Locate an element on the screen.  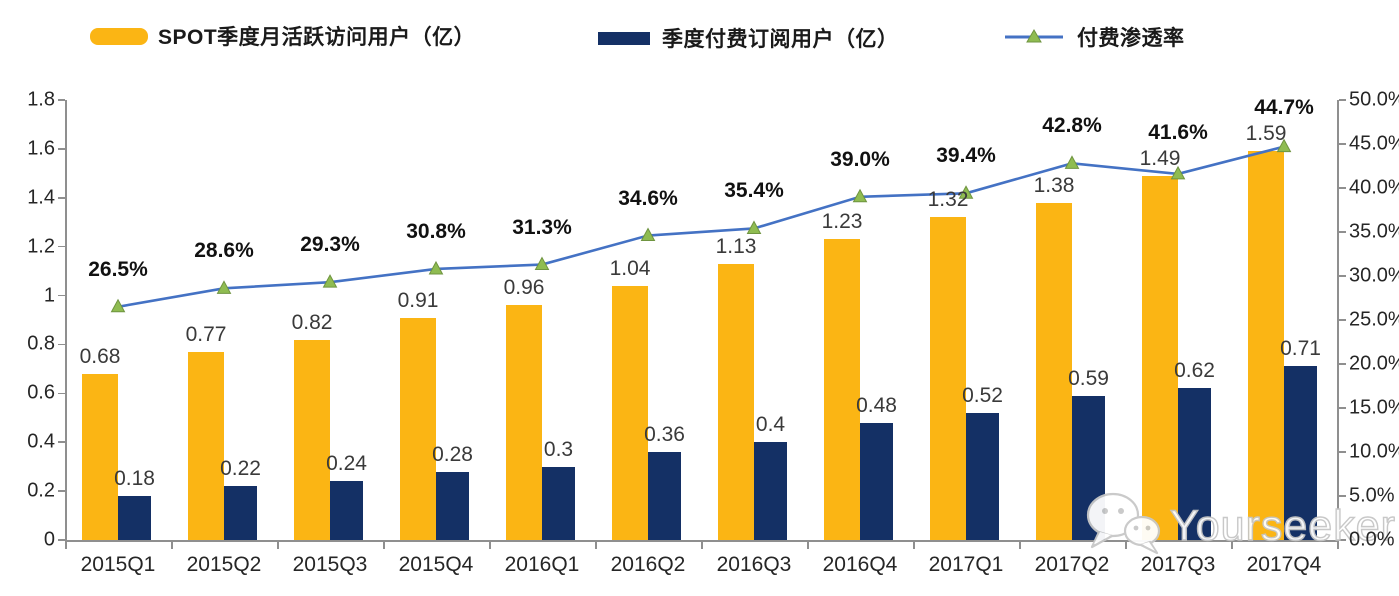
penetration-label: 39.4% is located at coordinates (966, 156).